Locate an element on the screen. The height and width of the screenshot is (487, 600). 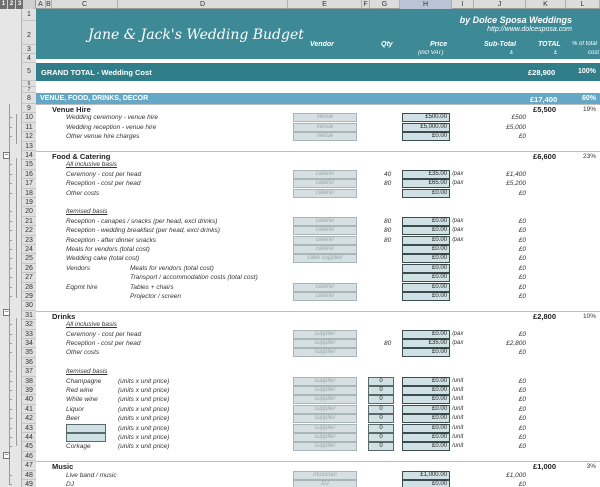
row-number: 30 is located at coordinates (29, 306).